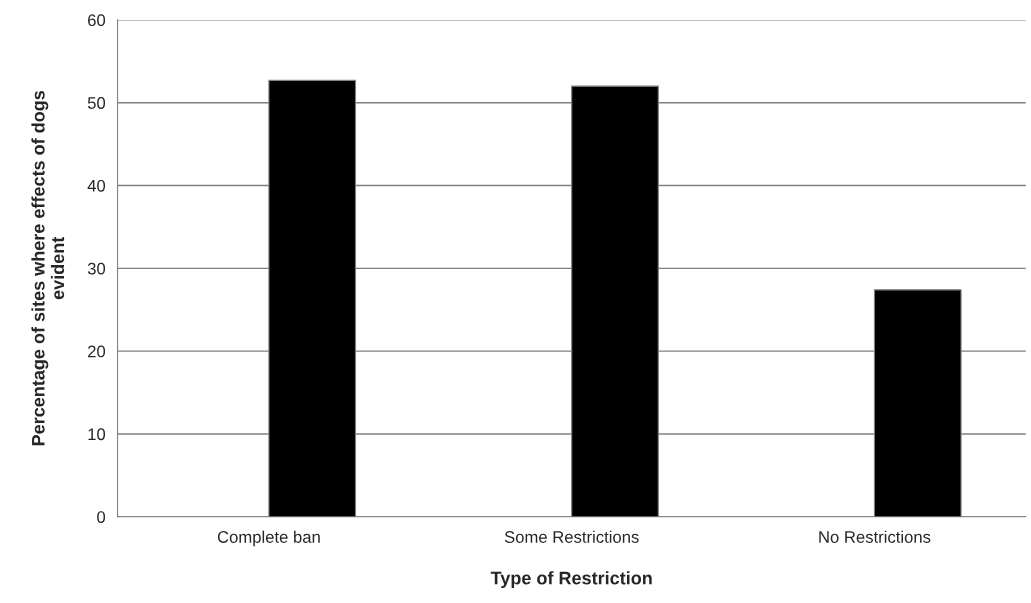 The width and height of the screenshot is (1031, 603). I want to click on x-tick-label: No Restrictions, so click(875, 536).